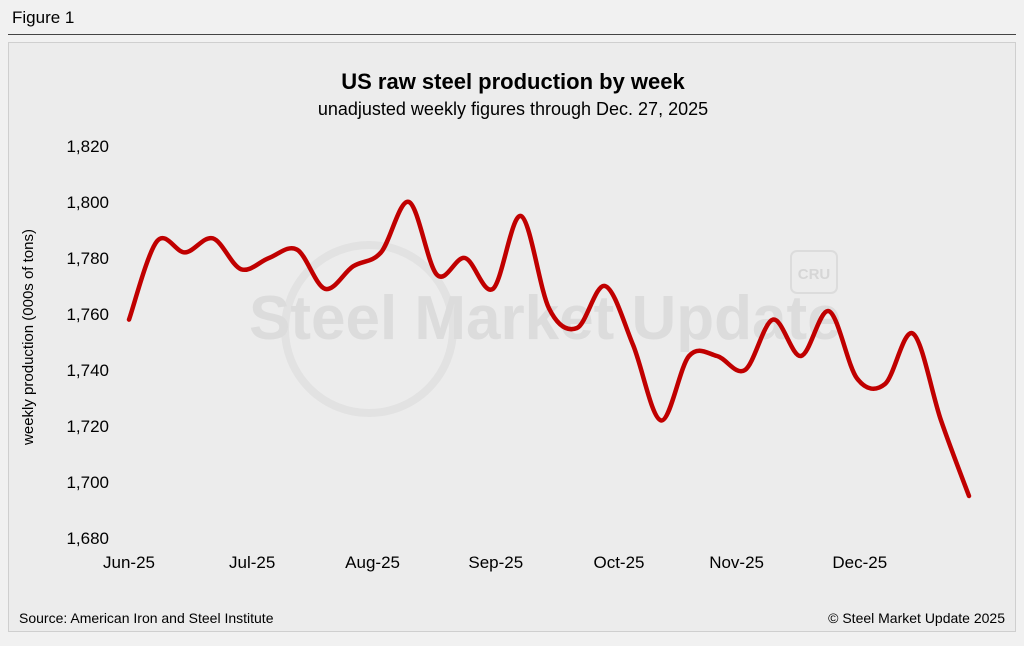  What do you see at coordinates (87, 342) in the screenshot?
I see `y-axis-ticks: 1,680 1,700 1,720 1,740 1,760 1,780 1,800 1,820` at bounding box center [87, 342].